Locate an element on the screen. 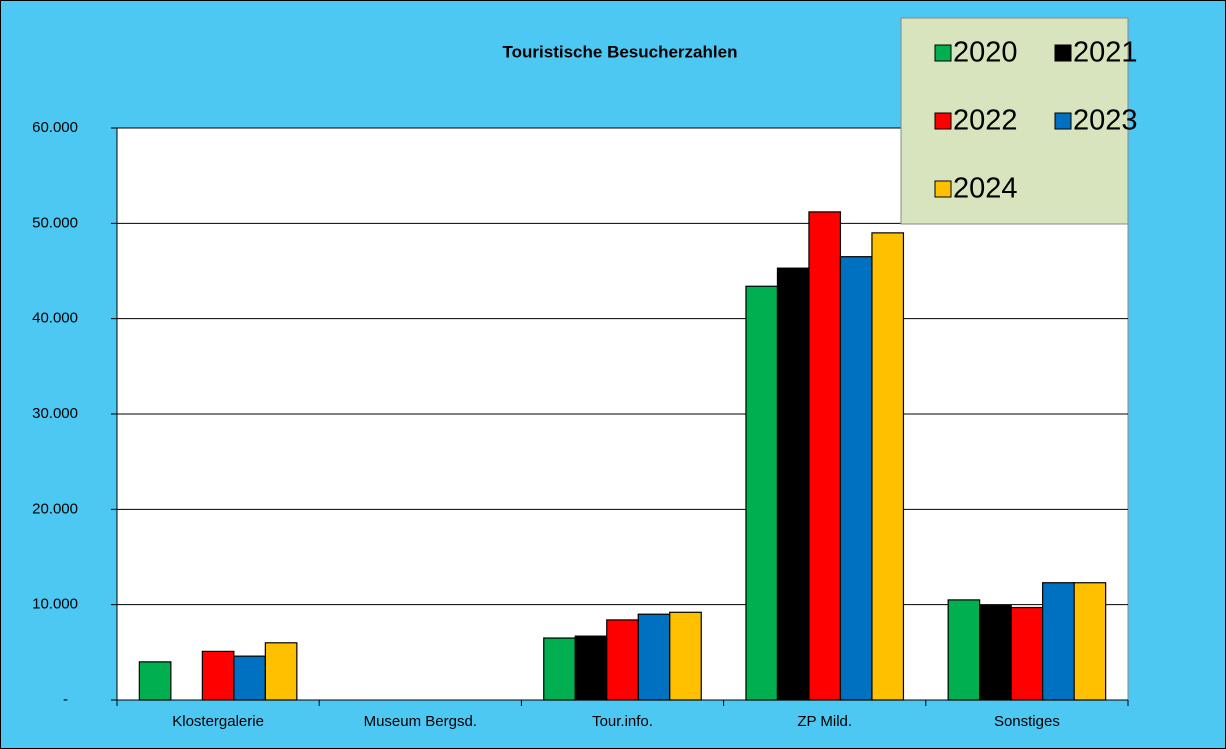  x-tick-label: Klostergalerie is located at coordinates (218, 721).